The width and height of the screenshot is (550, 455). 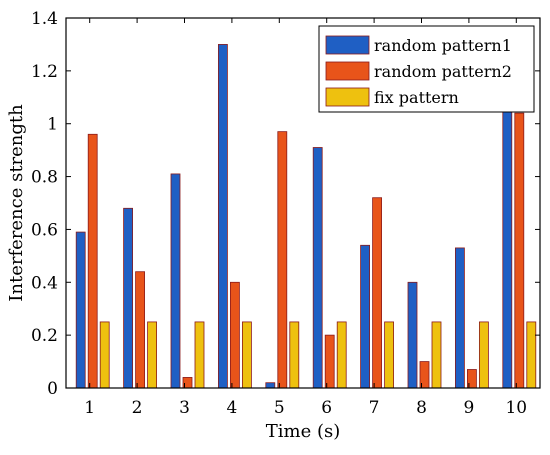 I want to click on y-axis-label: Interference strength, so click(x=16, y=203).